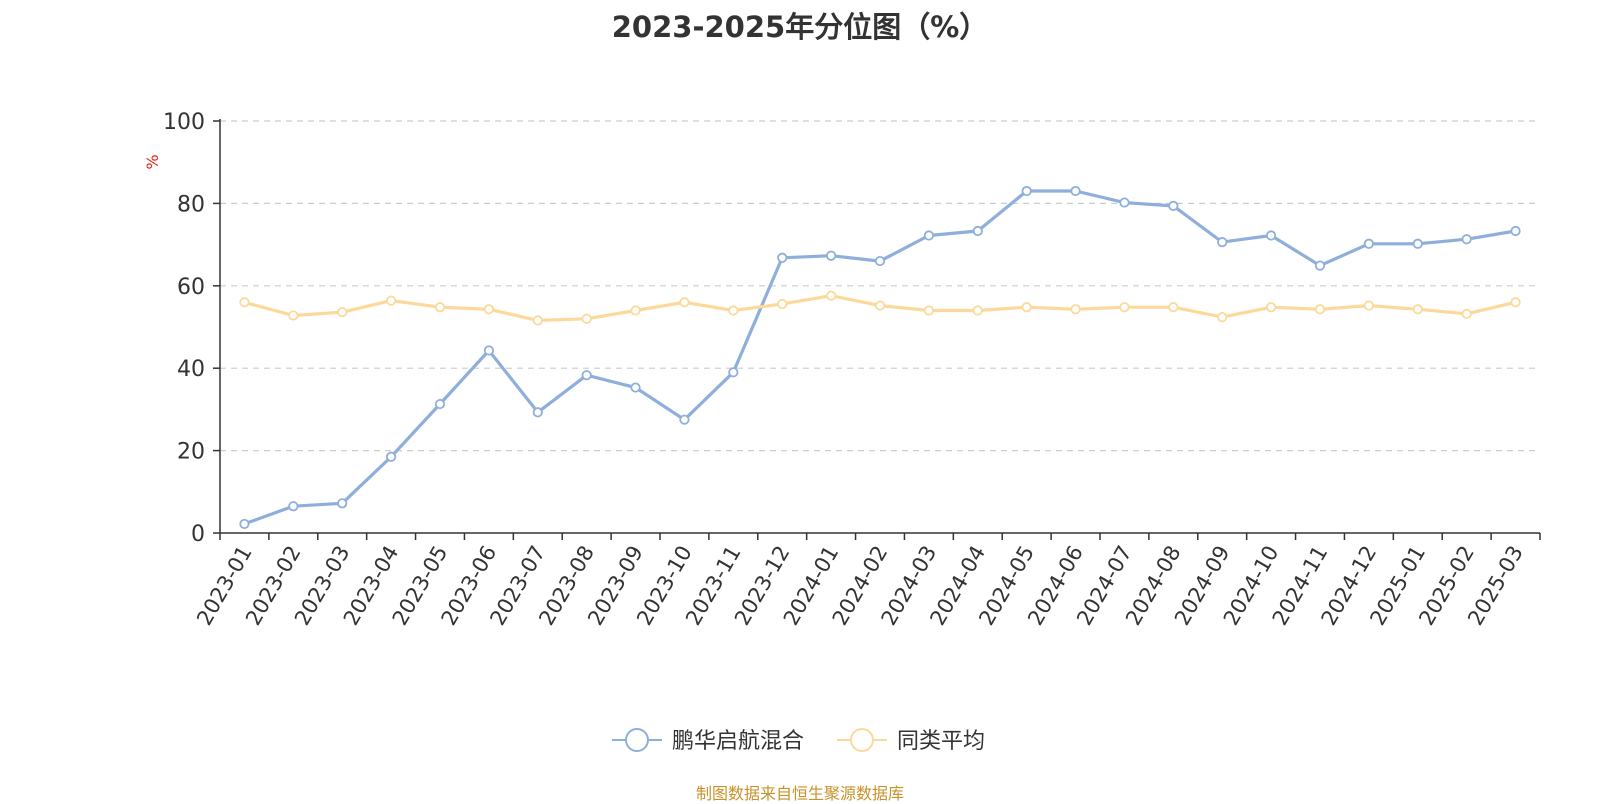  I want to click on y-tick-label: 100, so click(184, 122).